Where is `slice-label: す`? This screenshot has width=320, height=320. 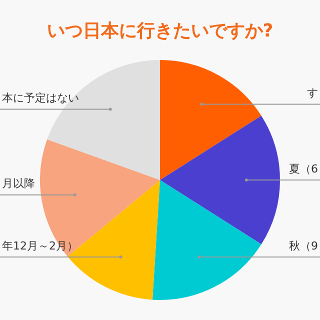
slice-label: す is located at coordinates (312, 93).